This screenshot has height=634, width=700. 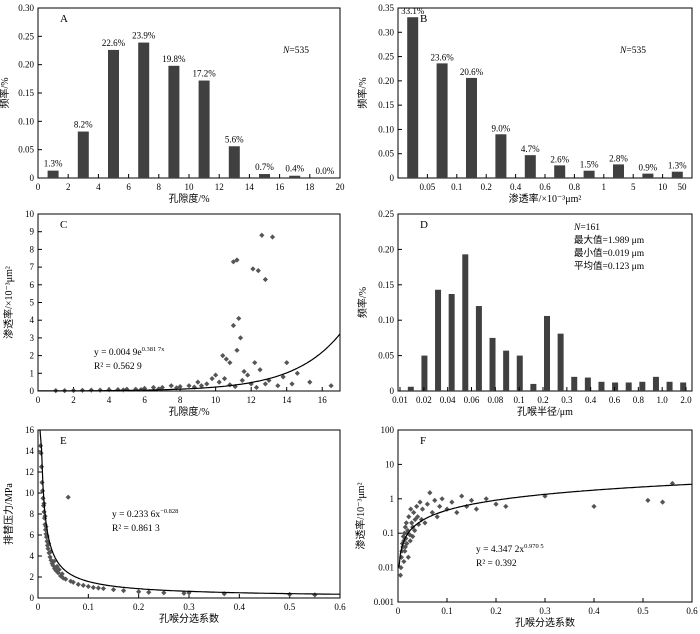 I want to click on panel-e-ytick-label: 4, so click(x=32, y=556).